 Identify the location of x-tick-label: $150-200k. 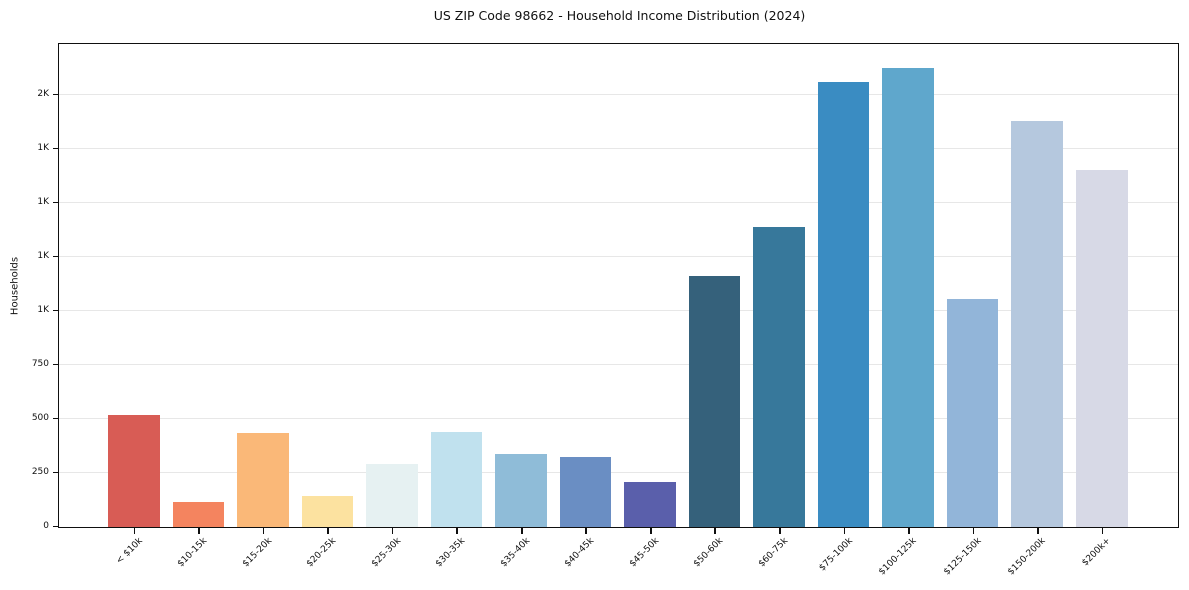
(1027, 557).